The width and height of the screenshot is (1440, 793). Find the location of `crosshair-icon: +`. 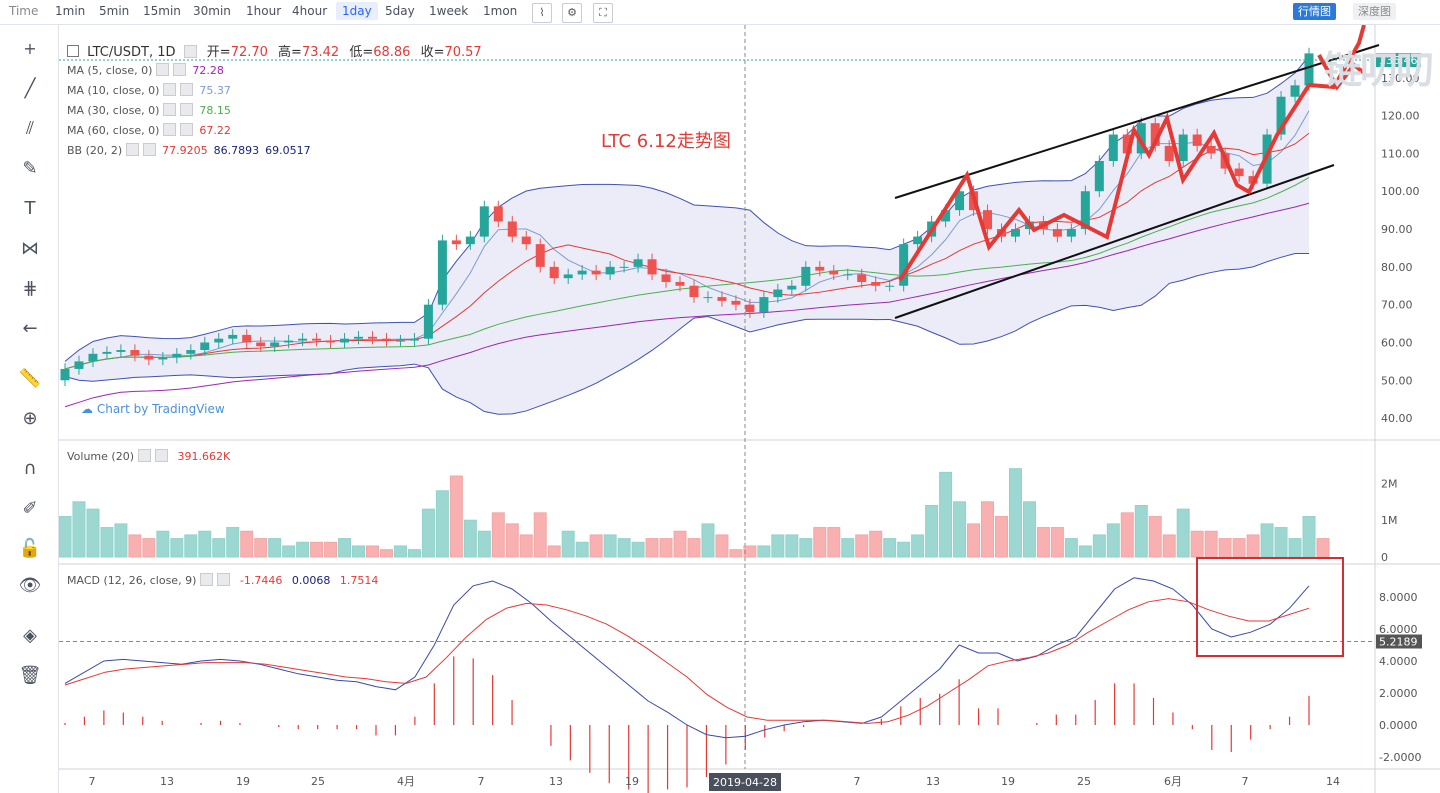

crosshair-icon: + is located at coordinates (30, 48).